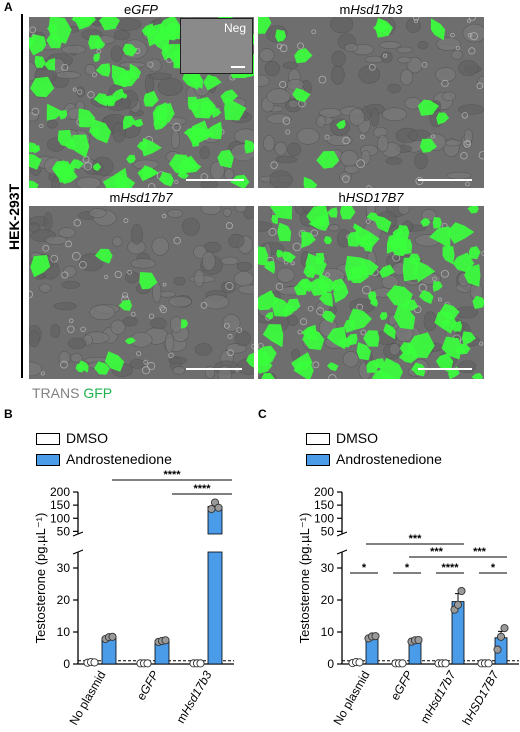  Describe the element at coordinates (318, 439) in the screenshot. I see `legend-c-dmso-swatch` at that location.